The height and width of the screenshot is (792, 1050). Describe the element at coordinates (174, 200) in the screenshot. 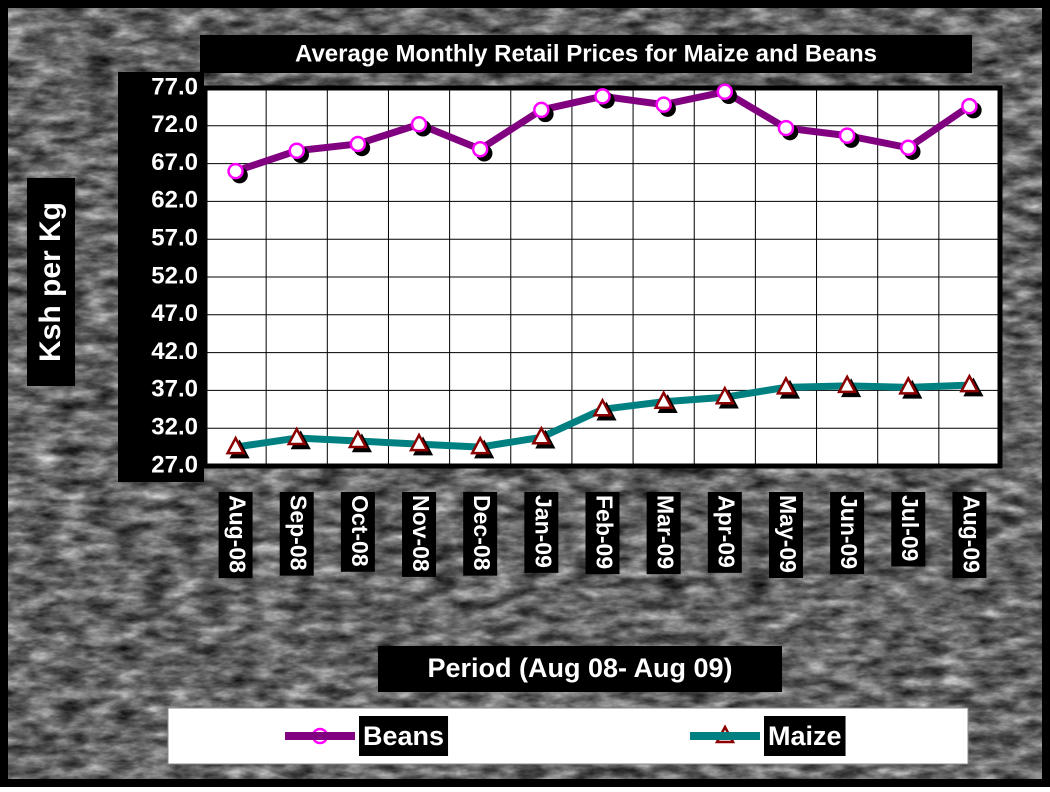

I see `y-tick-label: 62.0` at that location.